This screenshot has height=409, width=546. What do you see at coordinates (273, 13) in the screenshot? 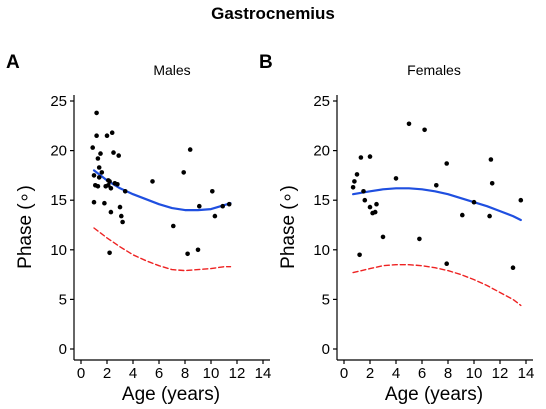
I see `figure-title: Gastrocnemius` at bounding box center [273, 13].